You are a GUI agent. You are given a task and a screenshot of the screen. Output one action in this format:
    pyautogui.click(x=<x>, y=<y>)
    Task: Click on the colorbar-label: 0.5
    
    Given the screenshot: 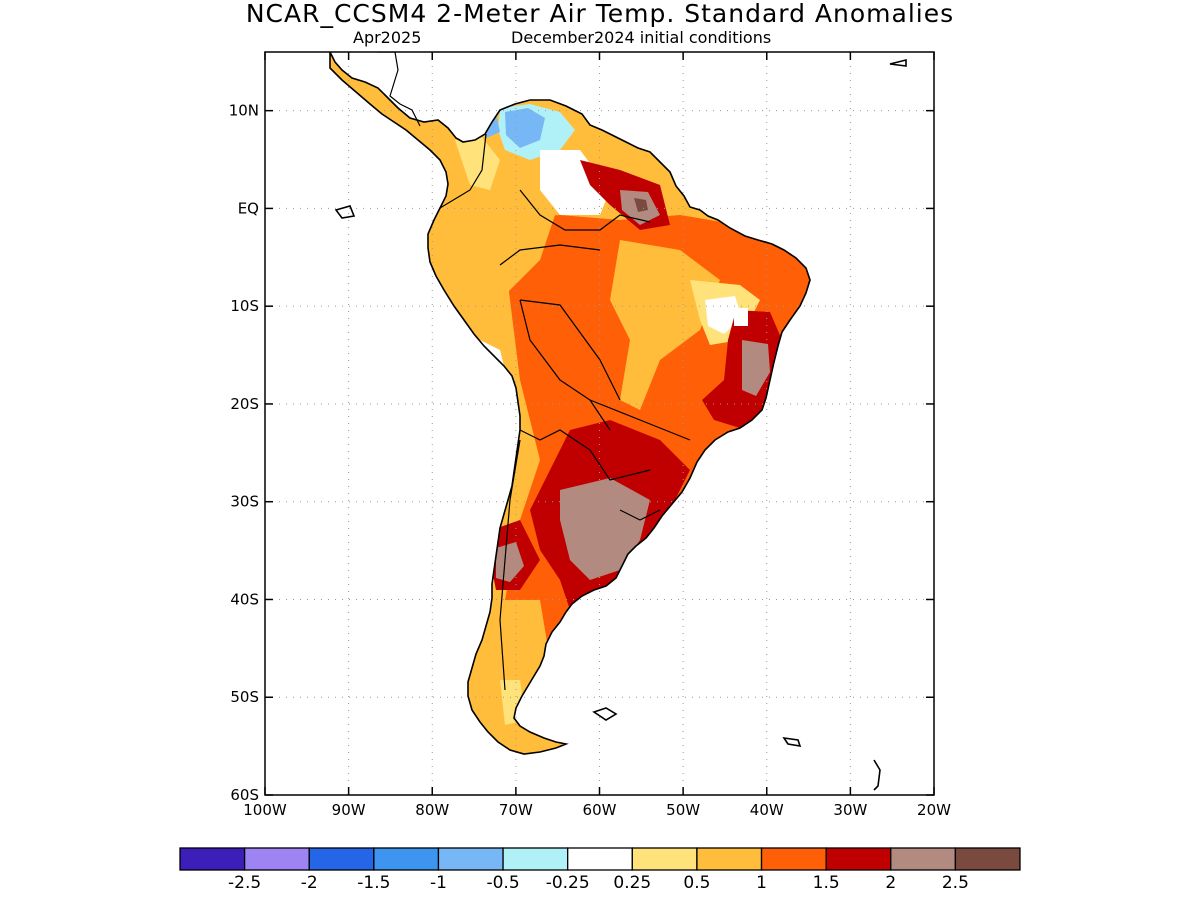 What is the action you would take?
    pyautogui.click(x=696, y=883)
    